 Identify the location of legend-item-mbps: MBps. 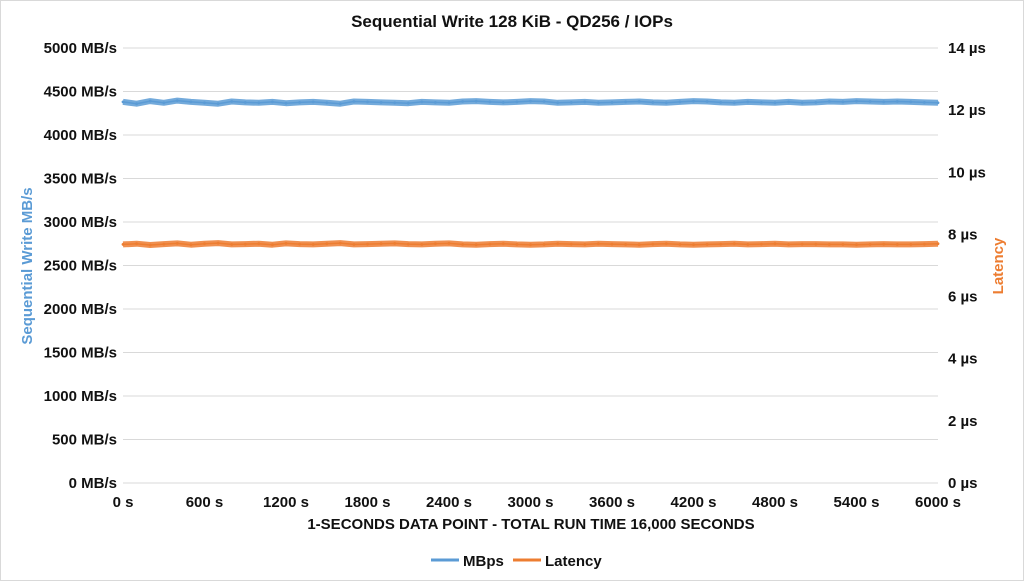
(467, 561).